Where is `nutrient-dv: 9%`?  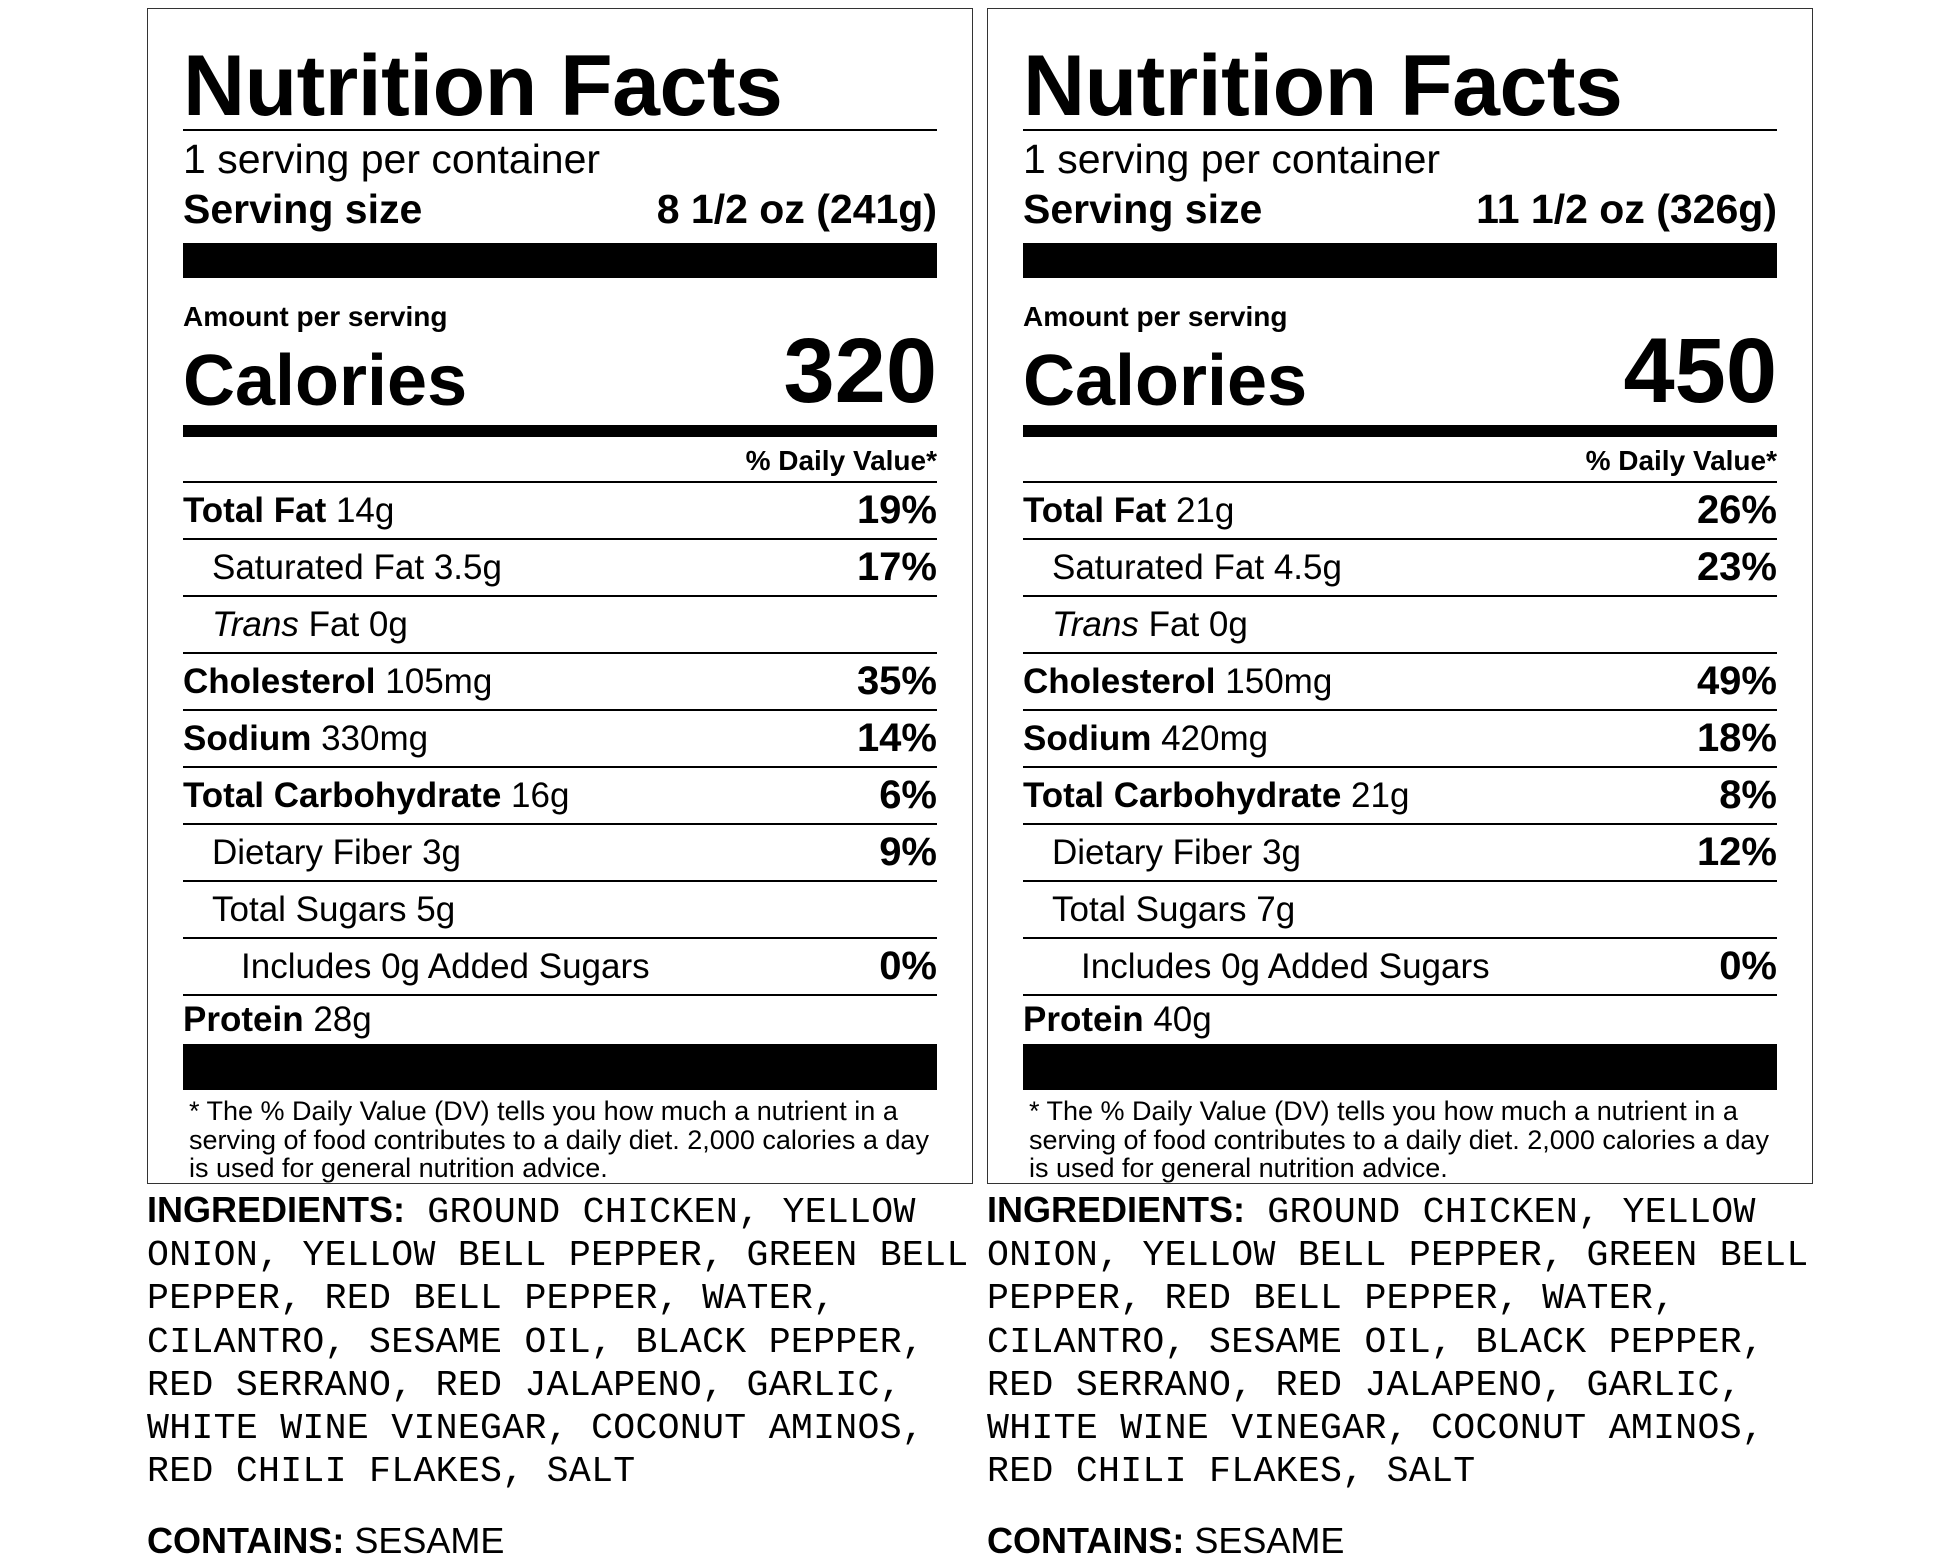 nutrient-dv: 9% is located at coordinates (908, 852).